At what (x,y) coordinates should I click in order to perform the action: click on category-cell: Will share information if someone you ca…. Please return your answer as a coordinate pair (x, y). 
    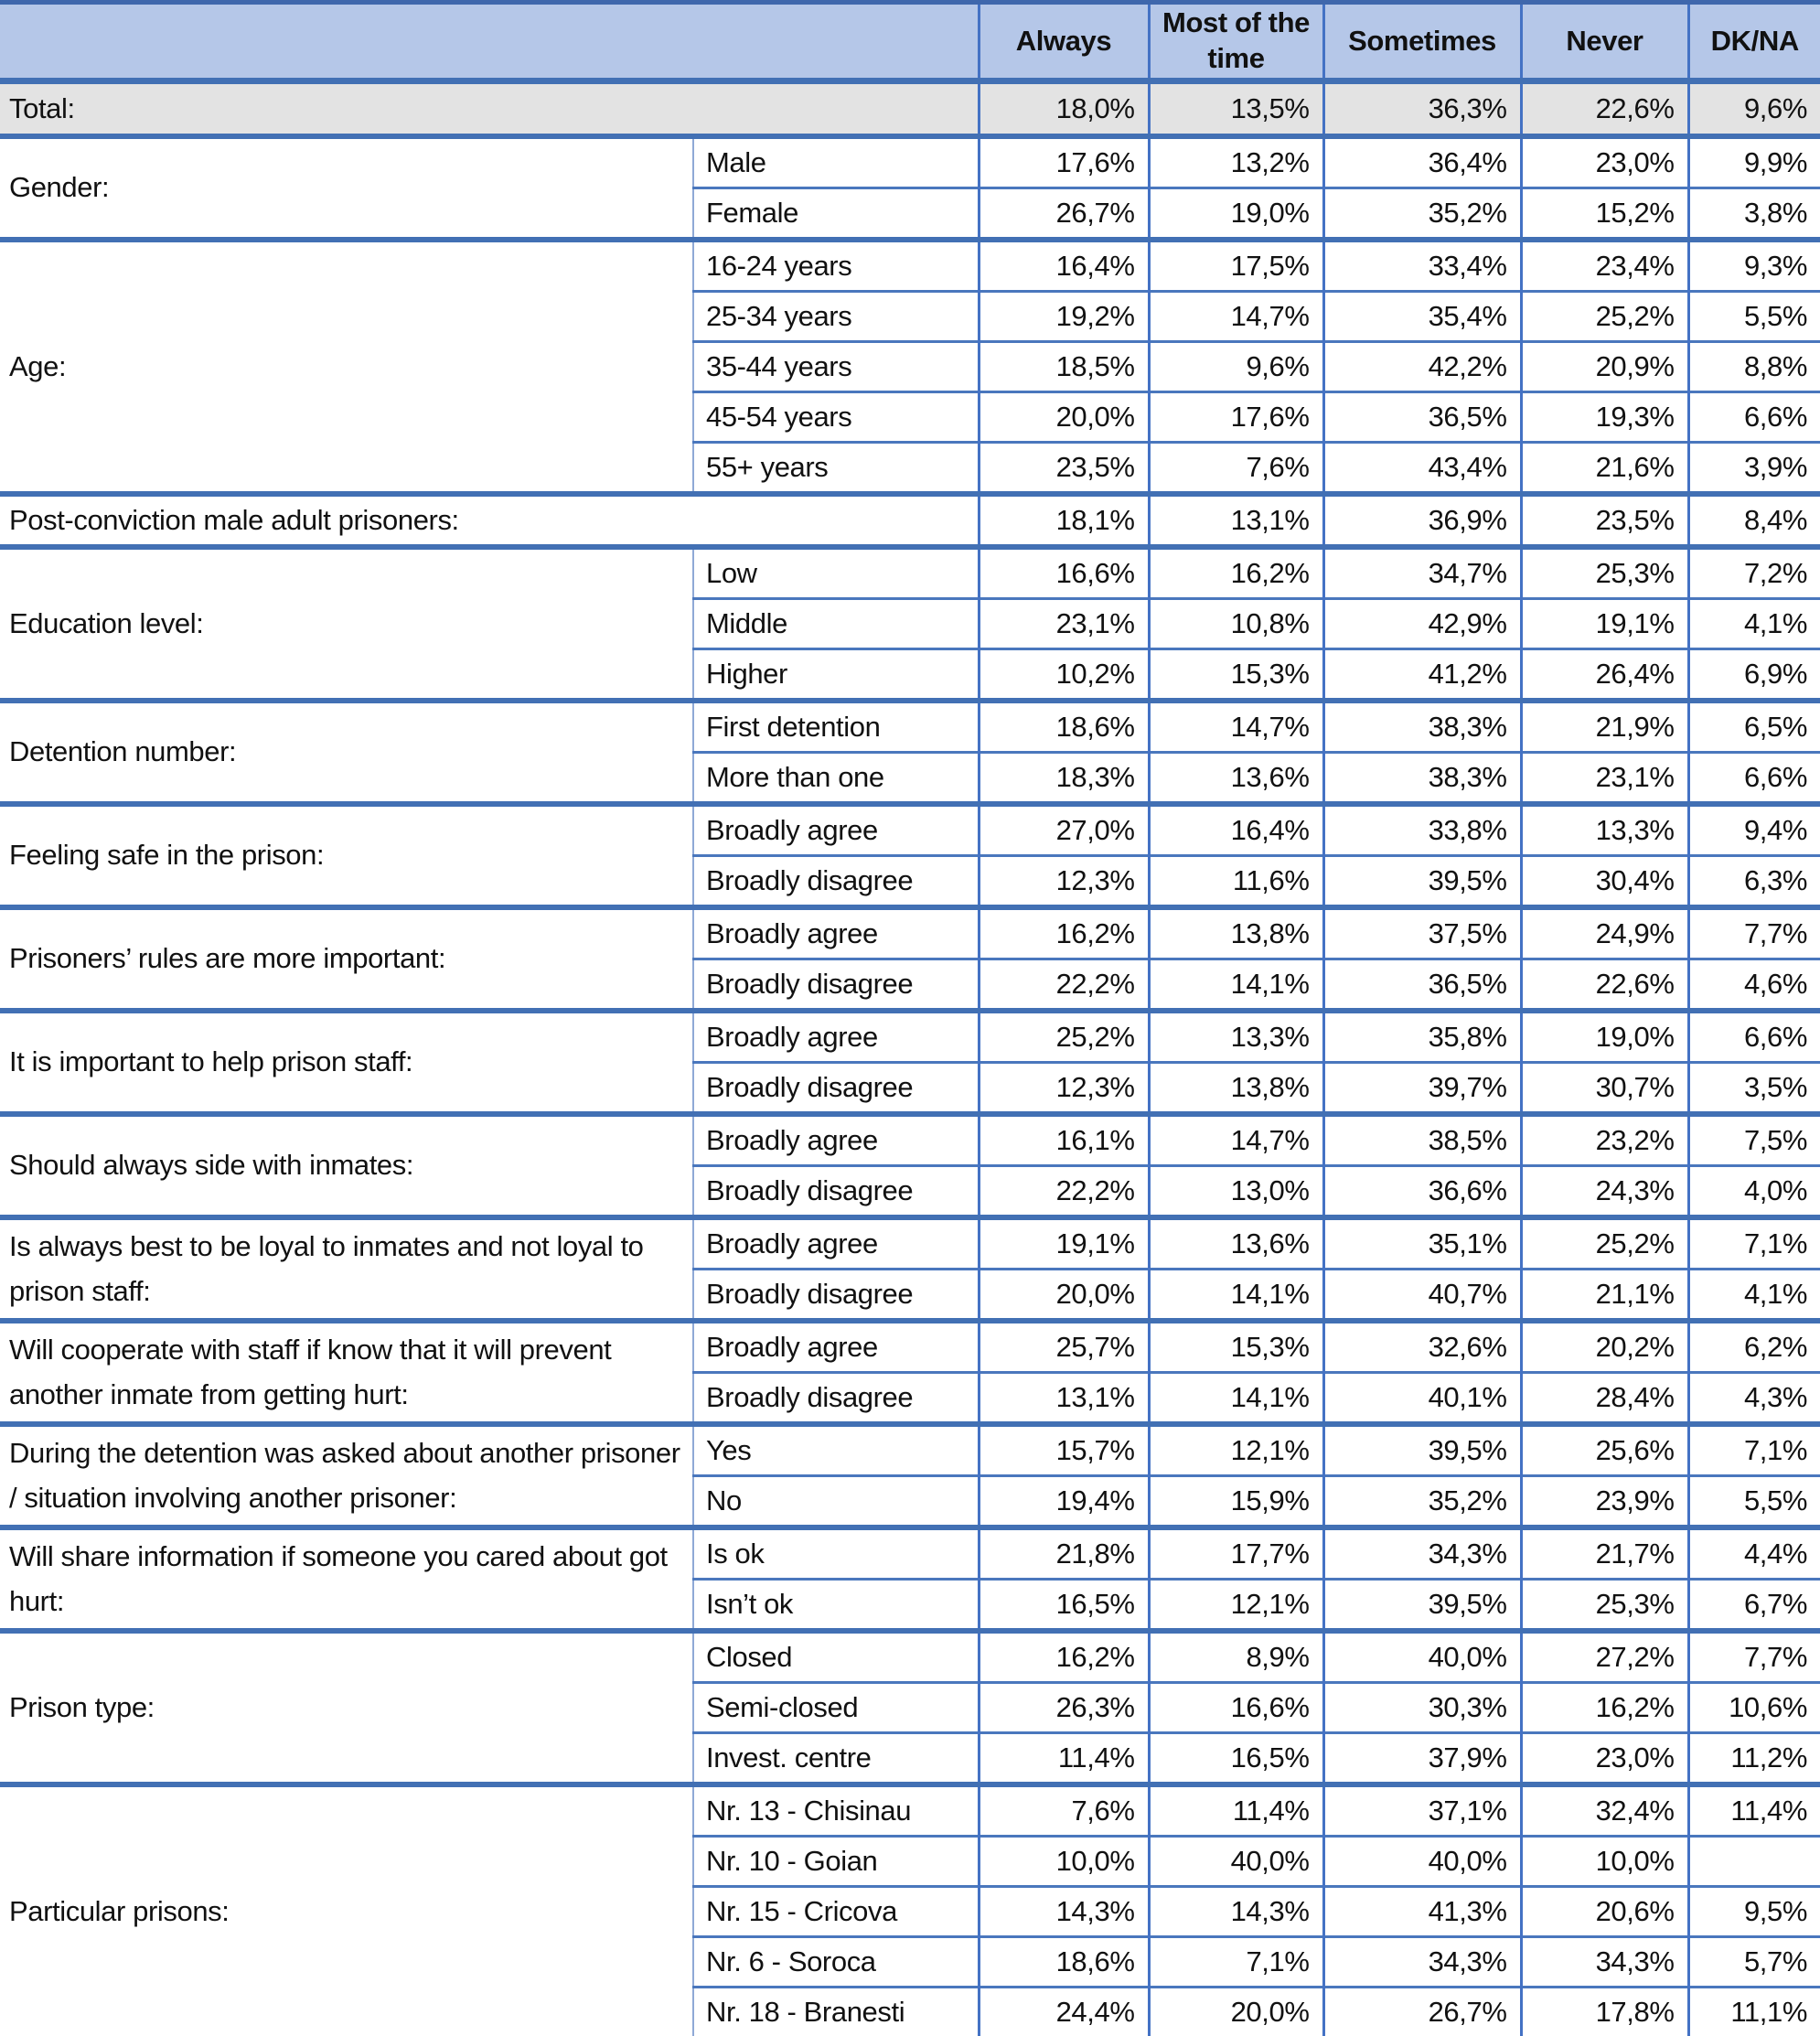
    Looking at the image, I should click on (346, 1579).